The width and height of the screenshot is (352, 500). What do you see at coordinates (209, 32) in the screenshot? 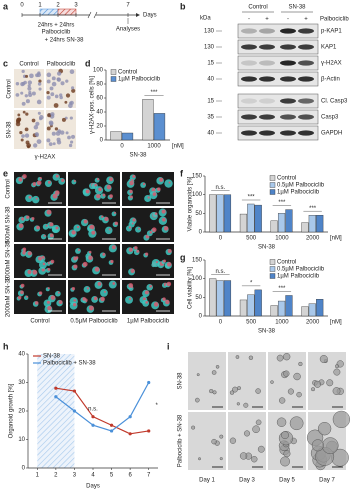
I see `kda-value: 130` at bounding box center [209, 32].